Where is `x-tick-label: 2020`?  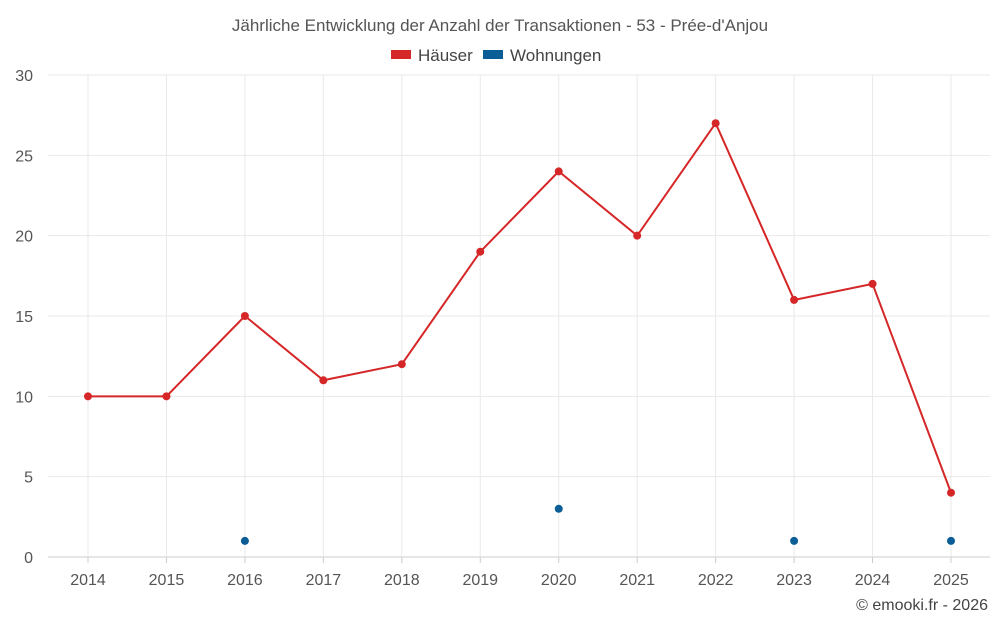 x-tick-label: 2020 is located at coordinates (559, 580).